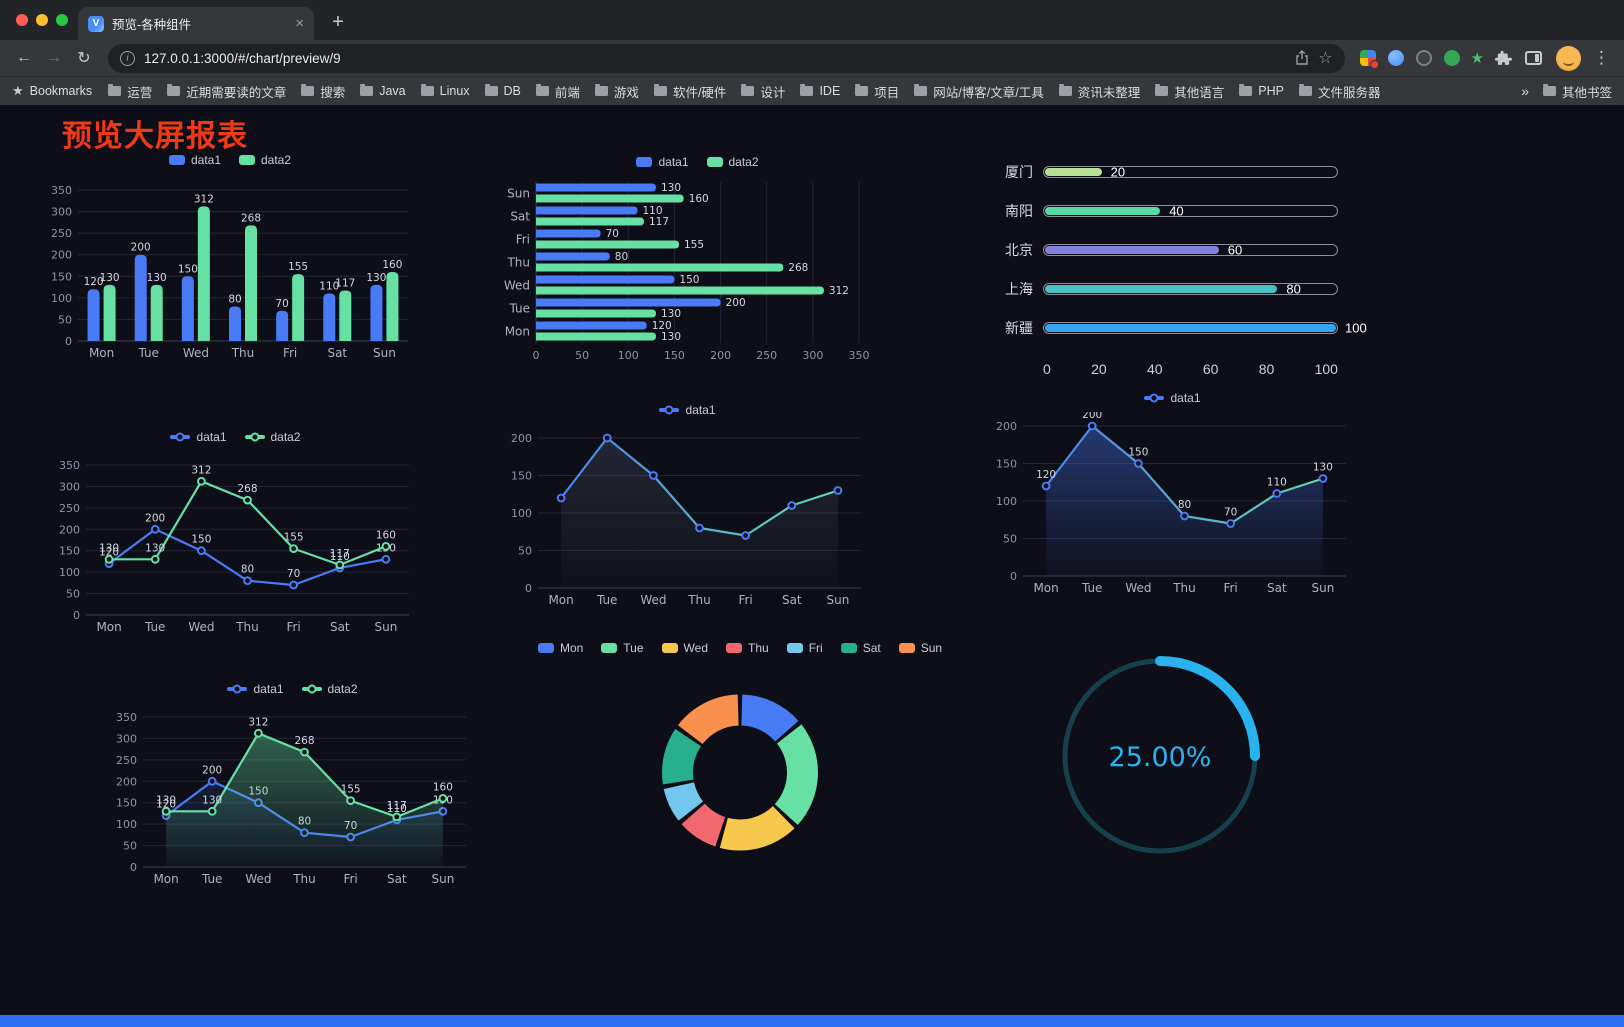 This screenshot has width=1624, height=1027. I want to click on browser-tab: V 预览-各种组件 ×, so click(196, 23).